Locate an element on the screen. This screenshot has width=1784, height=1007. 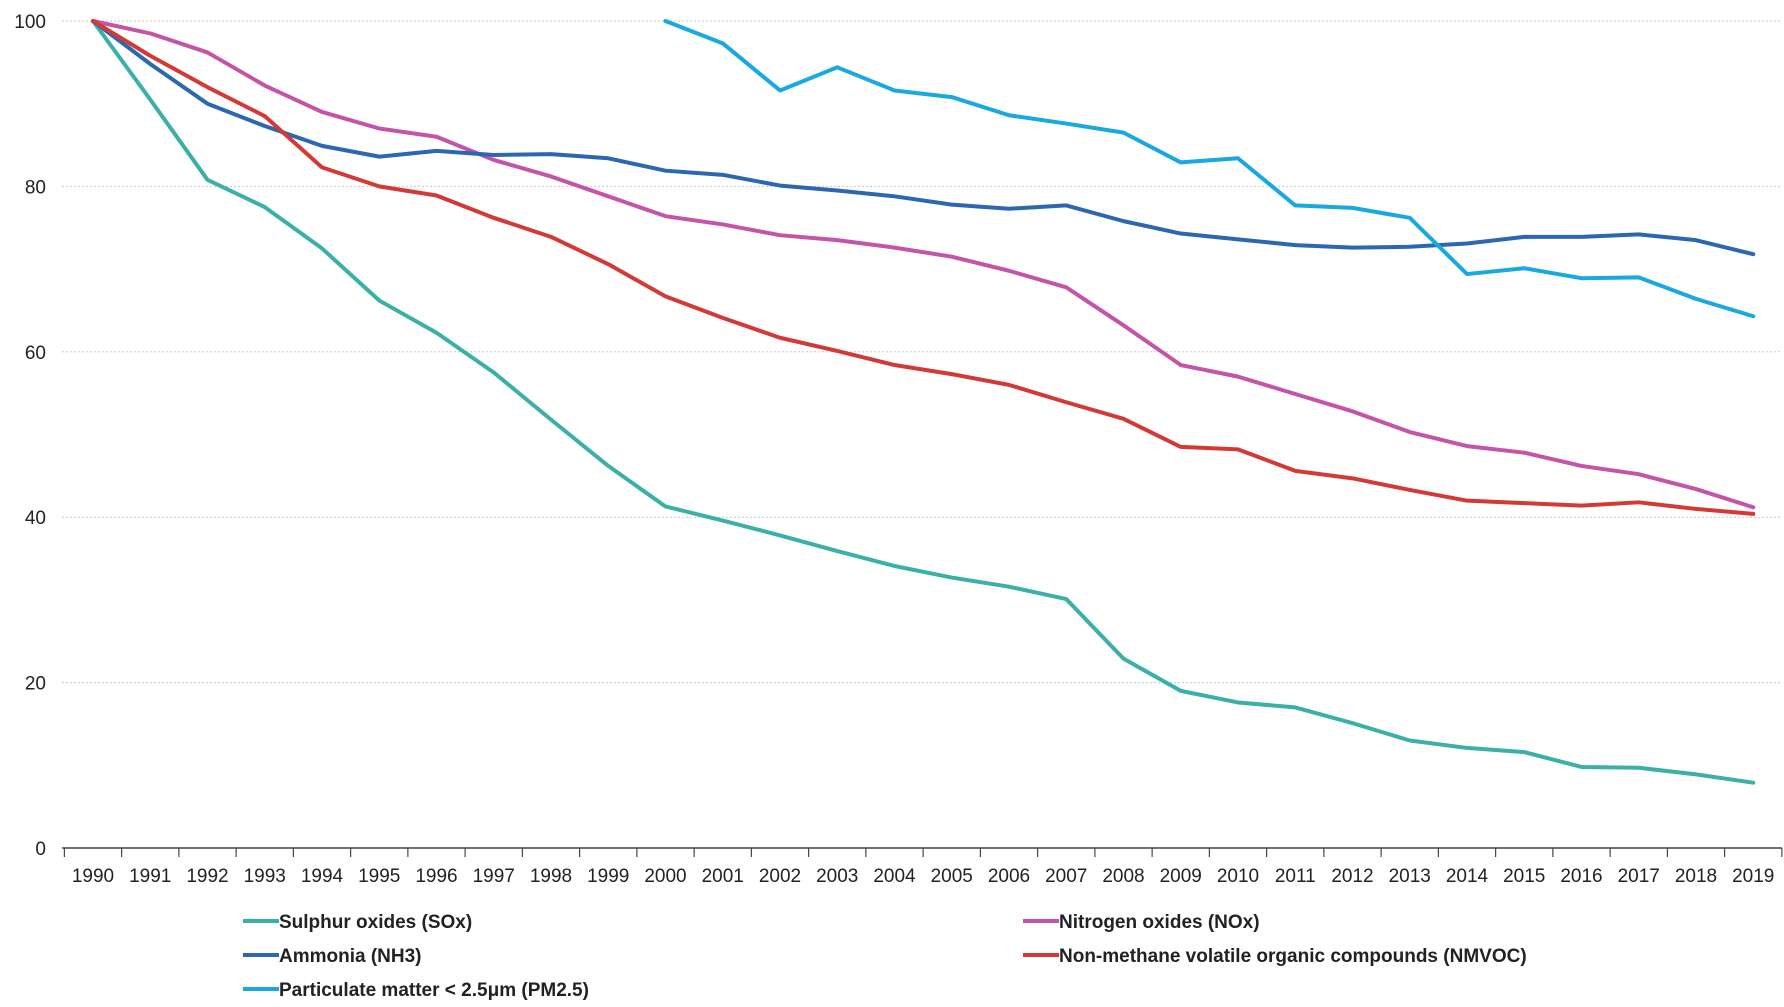
x-tick-label-2010: 2010 is located at coordinates (1238, 876).